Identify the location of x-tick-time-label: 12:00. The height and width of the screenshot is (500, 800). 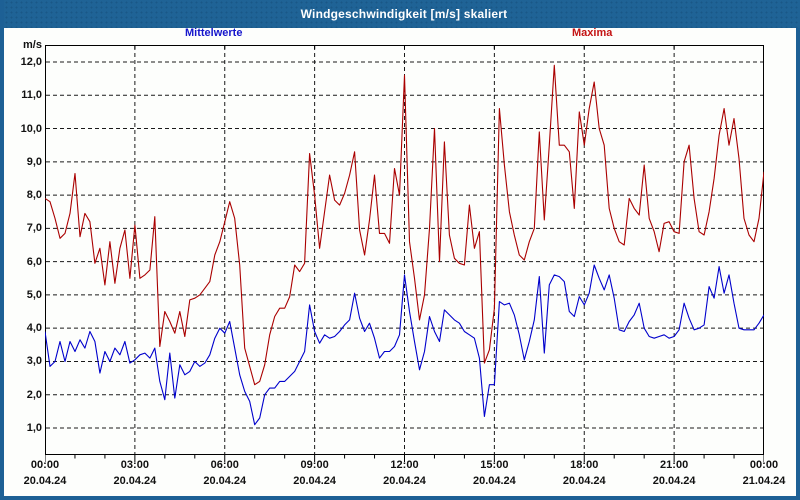
(404, 465).